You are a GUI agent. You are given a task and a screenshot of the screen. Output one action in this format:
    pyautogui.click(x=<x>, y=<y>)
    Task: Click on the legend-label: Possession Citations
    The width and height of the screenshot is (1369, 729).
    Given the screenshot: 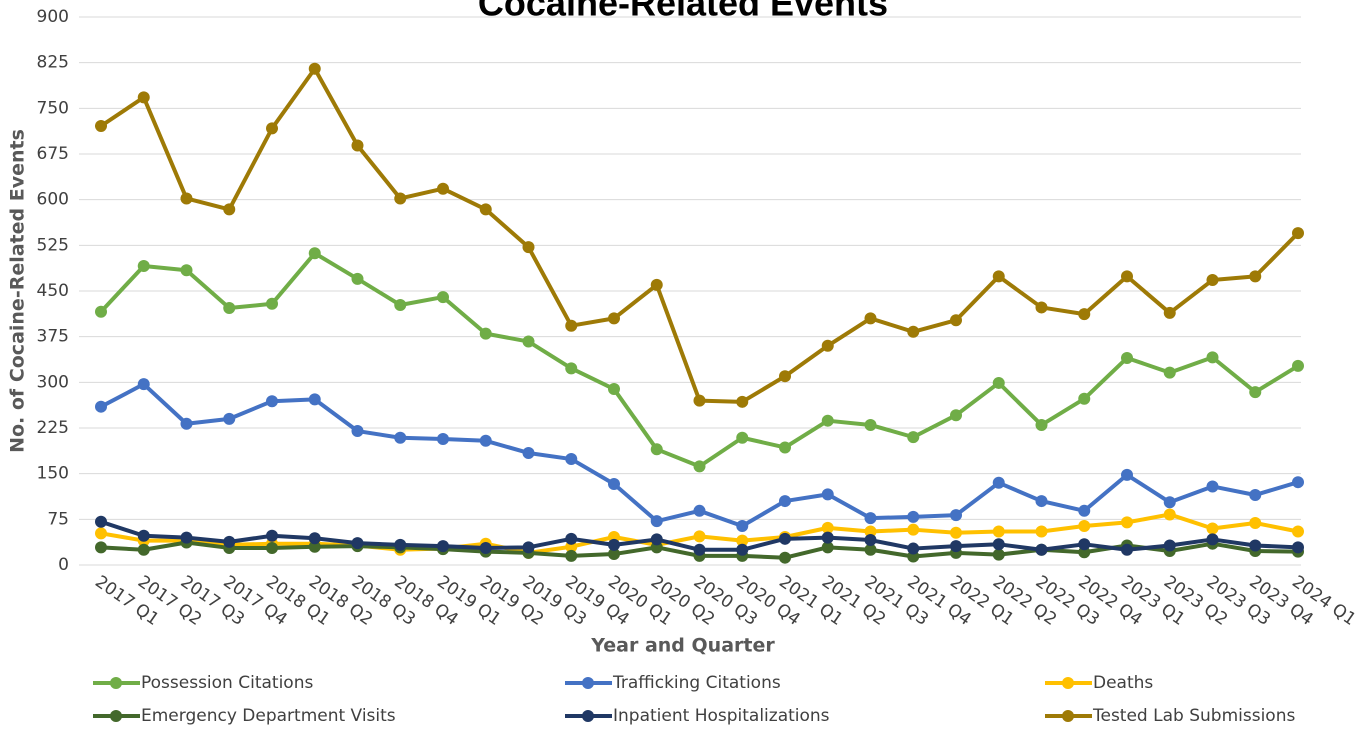 What is the action you would take?
    pyautogui.click(x=227, y=683)
    